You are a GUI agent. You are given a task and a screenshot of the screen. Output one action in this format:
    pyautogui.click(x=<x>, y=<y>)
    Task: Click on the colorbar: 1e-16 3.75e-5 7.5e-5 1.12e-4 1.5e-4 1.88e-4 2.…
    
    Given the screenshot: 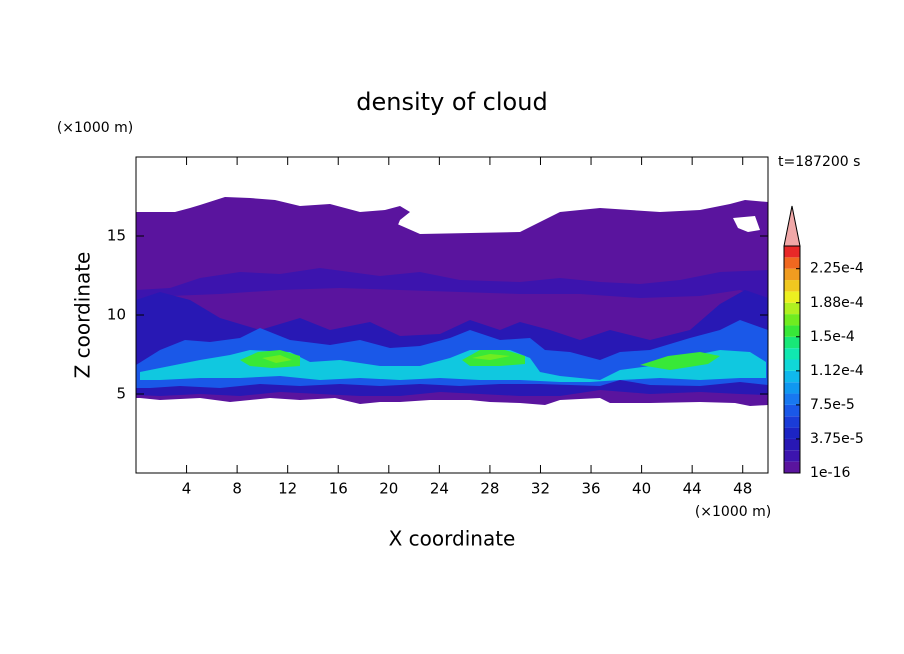 What is the action you would take?
    pyautogui.click(x=823, y=343)
    